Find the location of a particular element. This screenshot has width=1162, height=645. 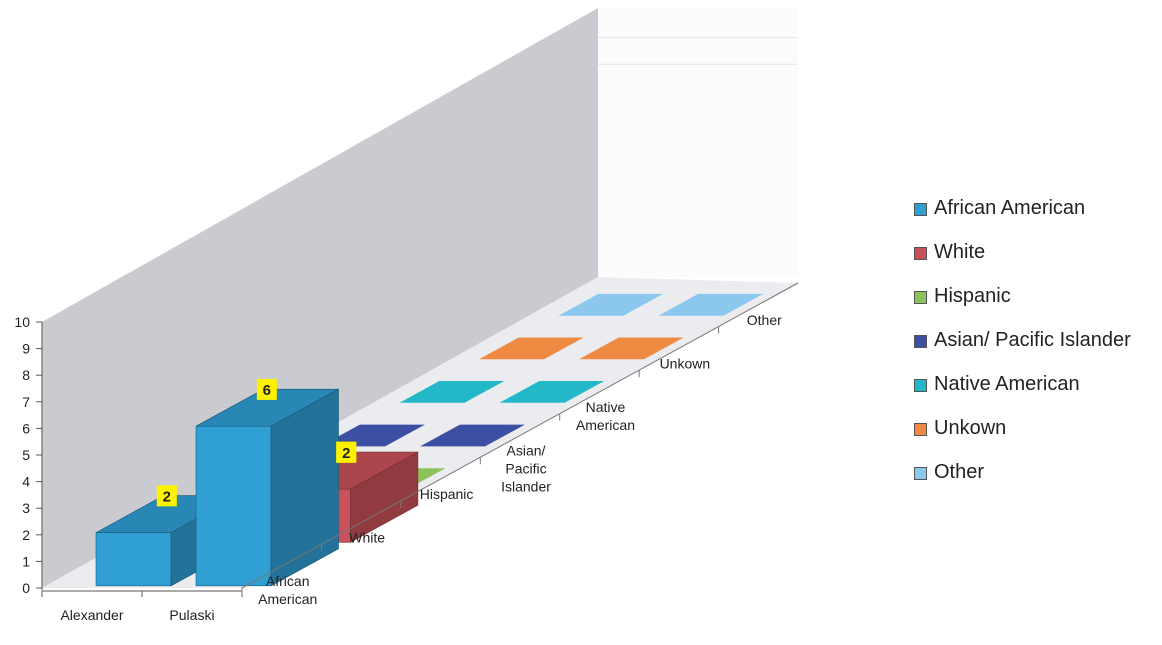

y-tick-label: 2 is located at coordinates (26, 535).